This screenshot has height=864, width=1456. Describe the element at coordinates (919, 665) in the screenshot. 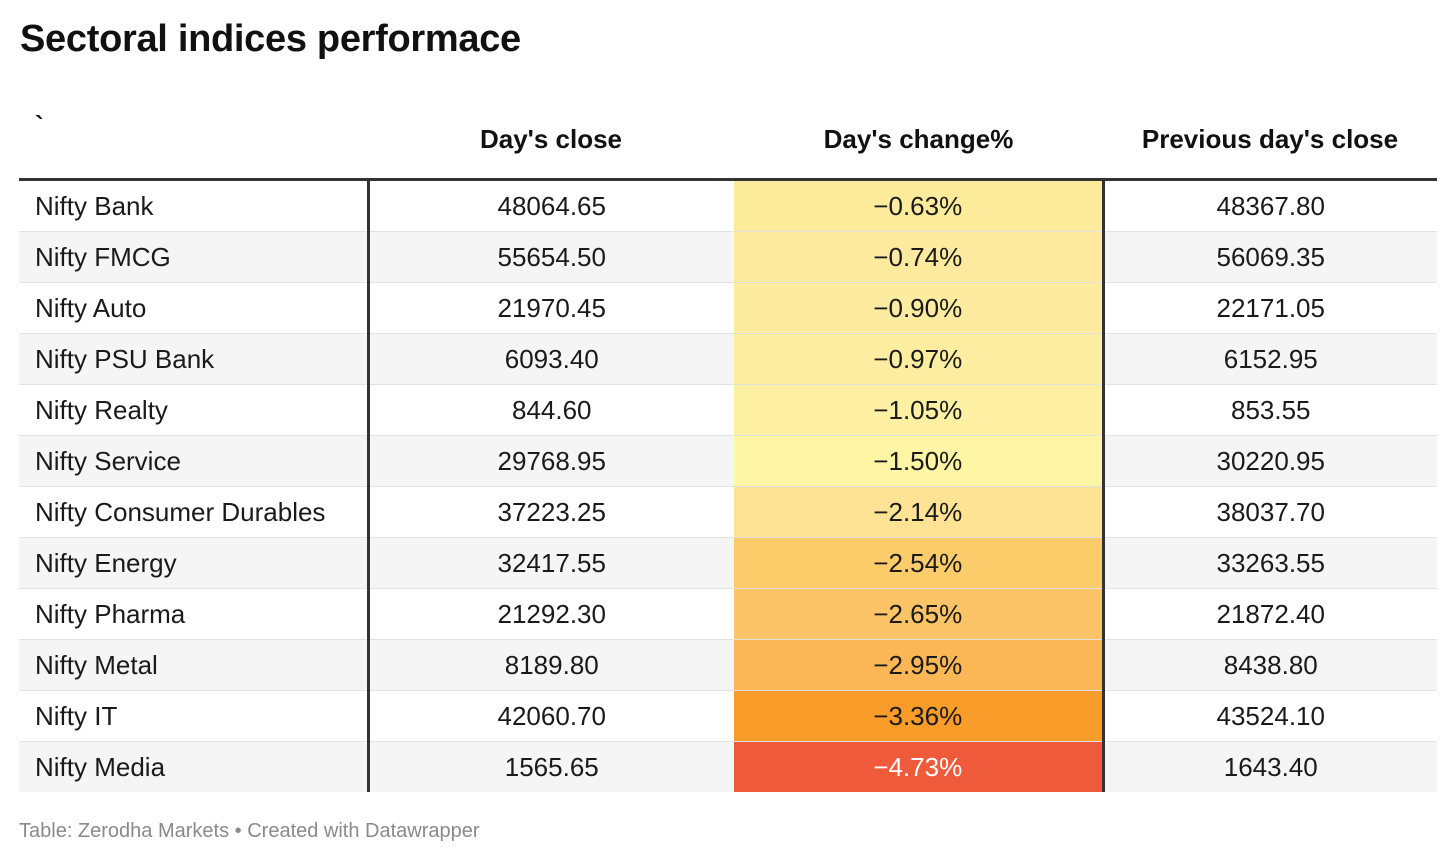

I see `days-change-cell: −2.95%` at that location.